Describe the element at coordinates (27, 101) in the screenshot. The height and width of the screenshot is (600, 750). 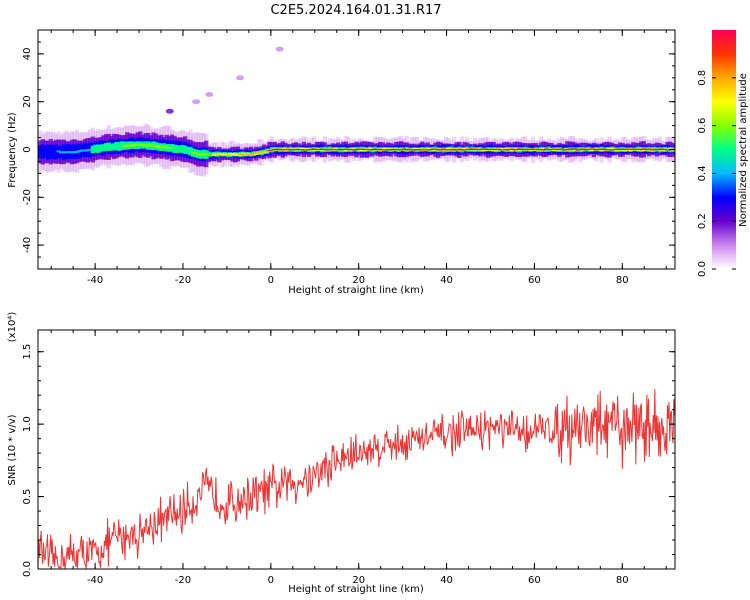
I see `y-tick-label: 20` at that location.